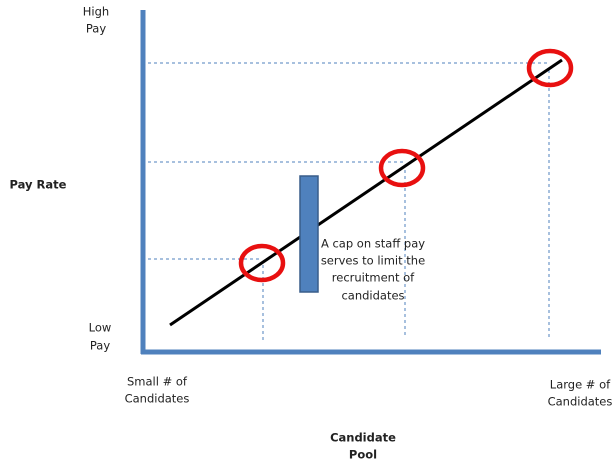 The height and width of the screenshot is (462, 613). What do you see at coordinates (363, 455) in the screenshot?
I see `x-axis-label: Pool` at bounding box center [363, 455].